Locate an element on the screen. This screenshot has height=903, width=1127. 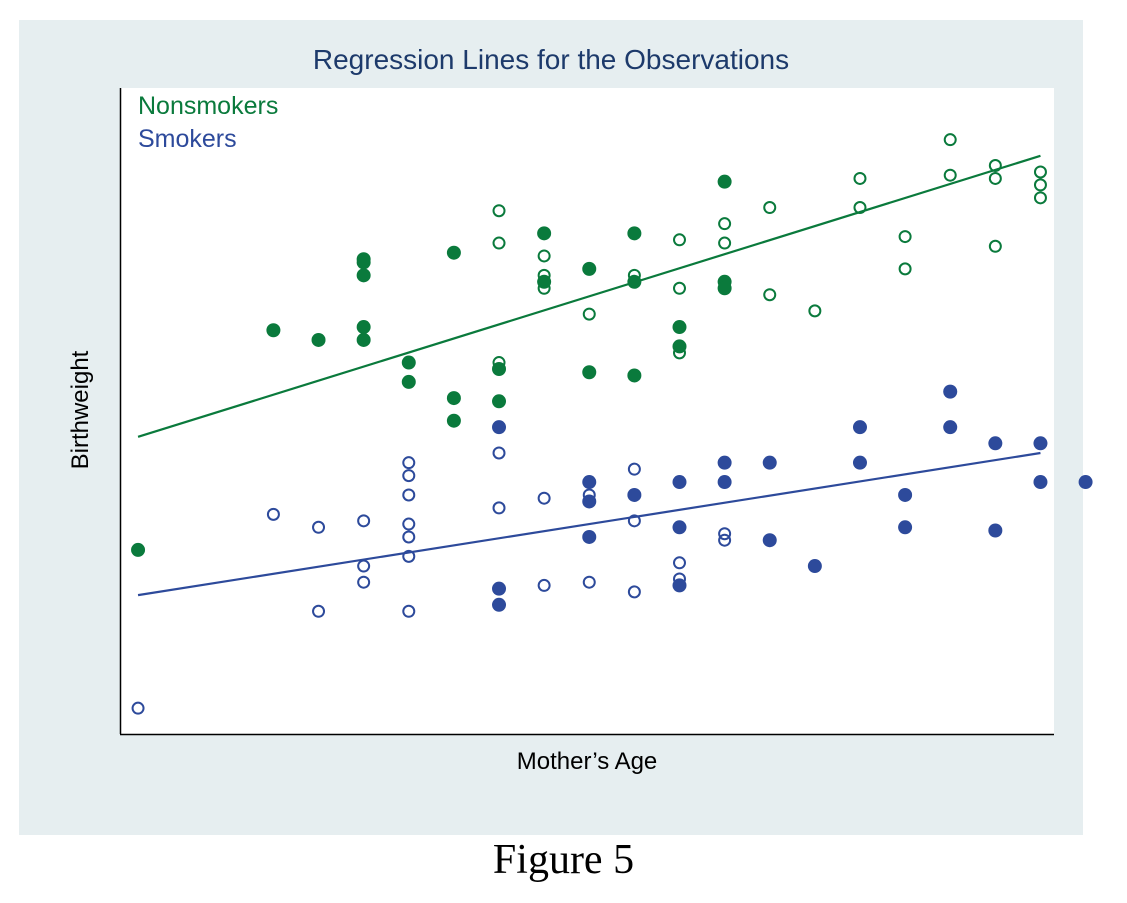
chart-title: Regression Lines for the Observations is located at coordinates (551, 59).